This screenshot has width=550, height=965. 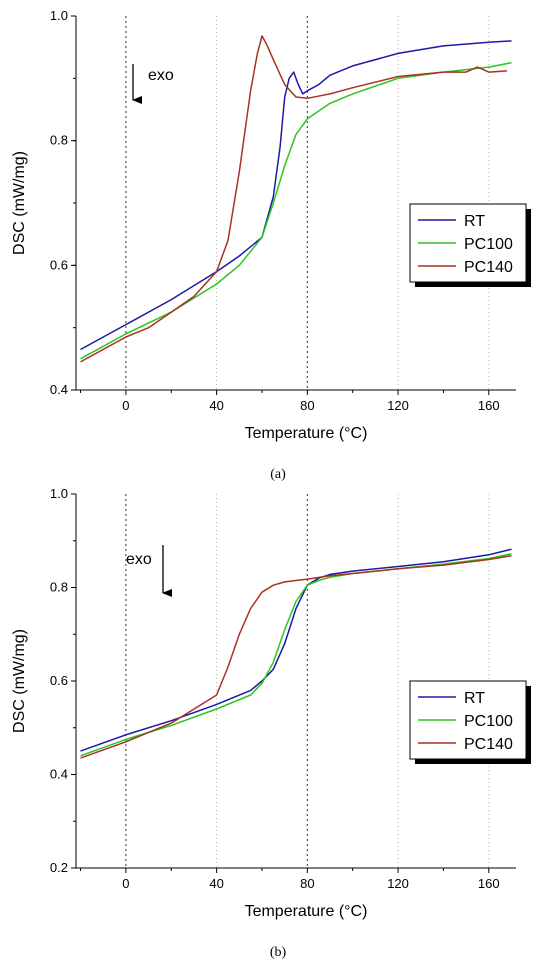 I want to click on panel-caption: (b), so click(x=278, y=952).